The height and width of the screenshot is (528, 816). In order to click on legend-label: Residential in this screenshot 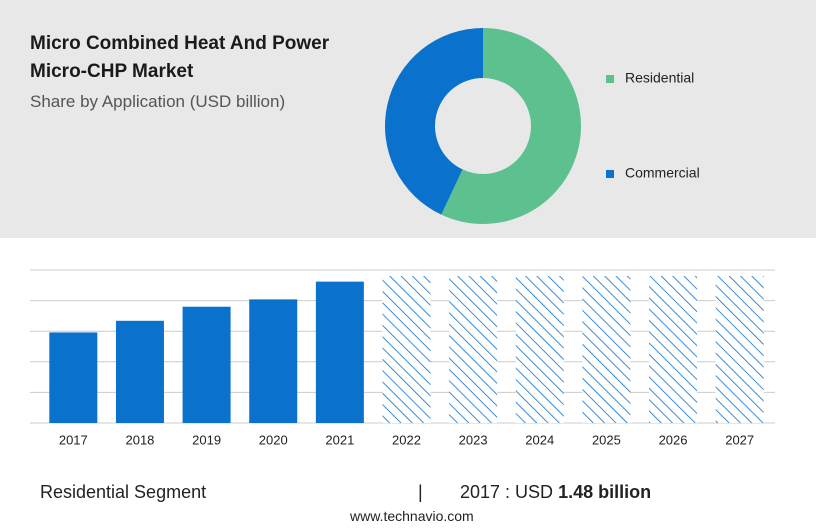, I will do `click(659, 78)`.